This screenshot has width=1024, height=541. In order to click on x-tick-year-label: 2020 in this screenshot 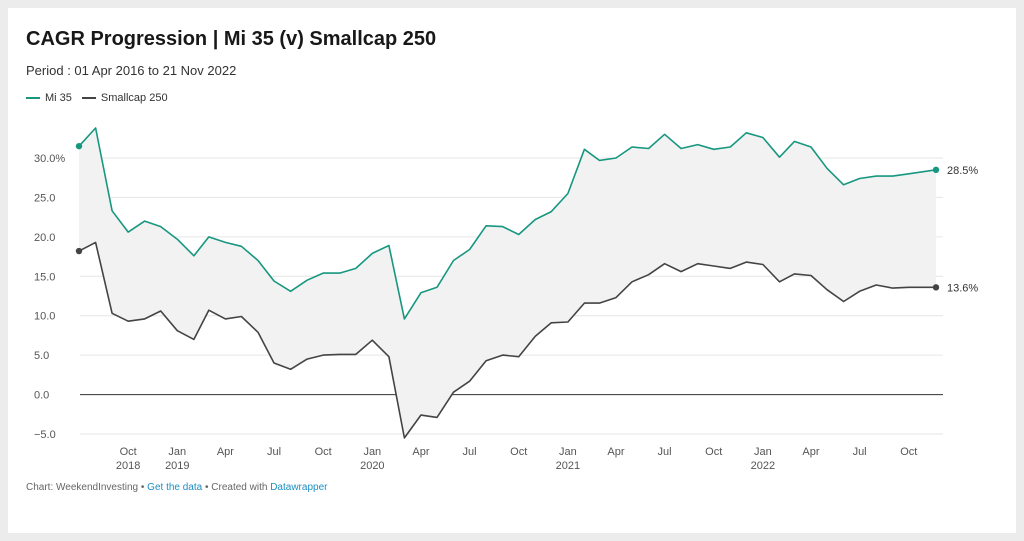, I will do `click(372, 466)`.